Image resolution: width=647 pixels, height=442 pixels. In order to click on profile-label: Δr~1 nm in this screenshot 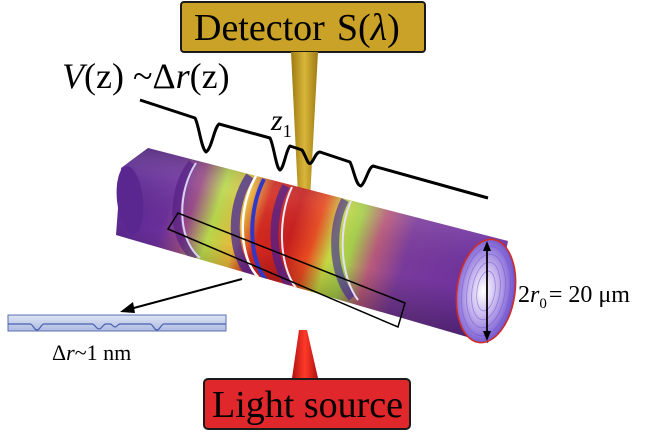, I will do `click(91, 352)`.